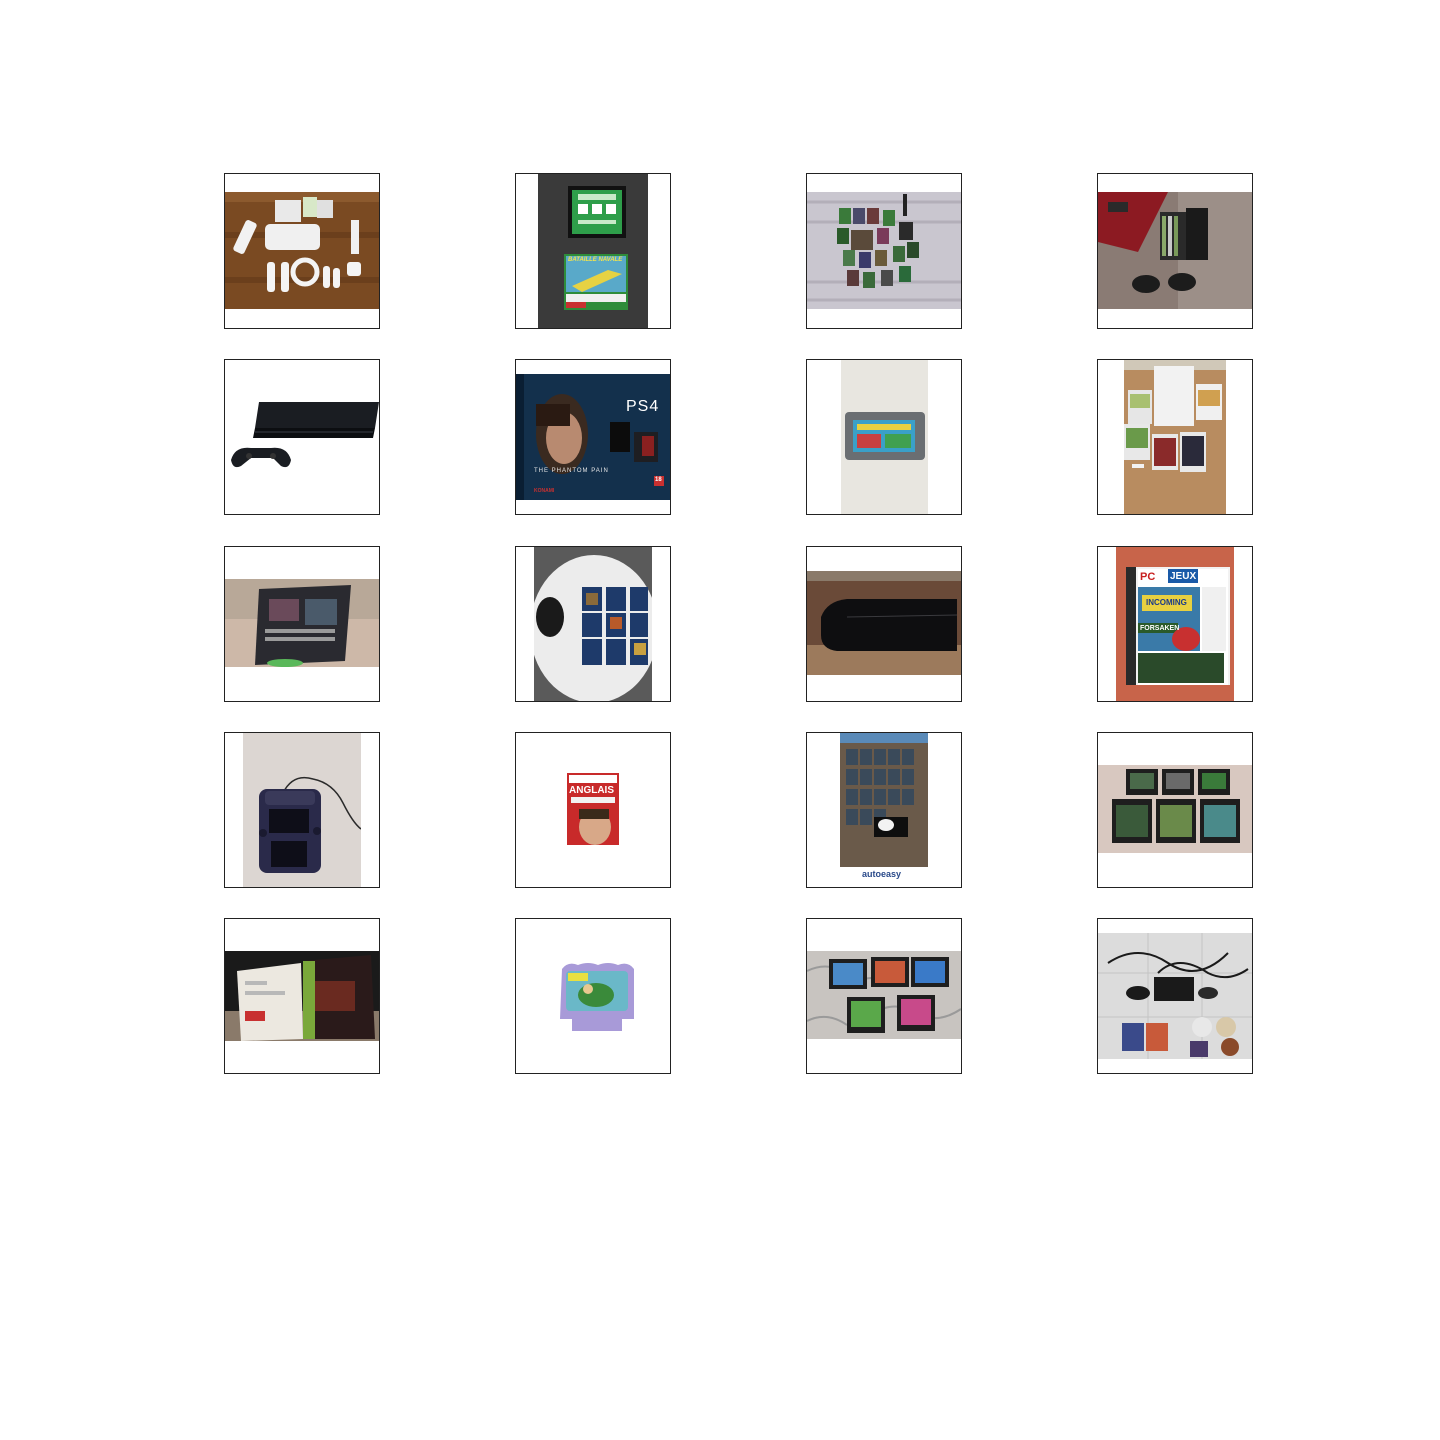 This screenshot has height=1440, width=1440. I want to click on gba-cartridge-icon, so click(884, 437).